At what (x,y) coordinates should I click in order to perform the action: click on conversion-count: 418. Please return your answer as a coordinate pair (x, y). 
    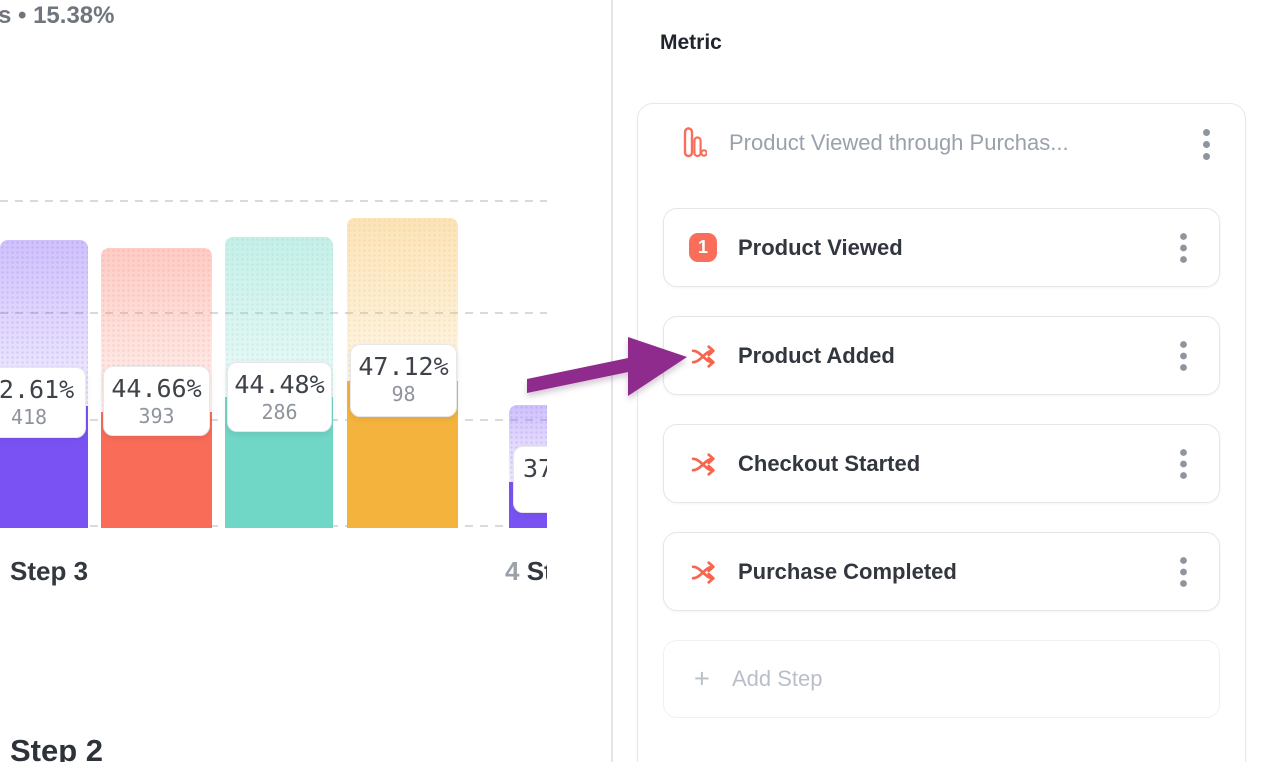
    Looking at the image, I should click on (29, 417).